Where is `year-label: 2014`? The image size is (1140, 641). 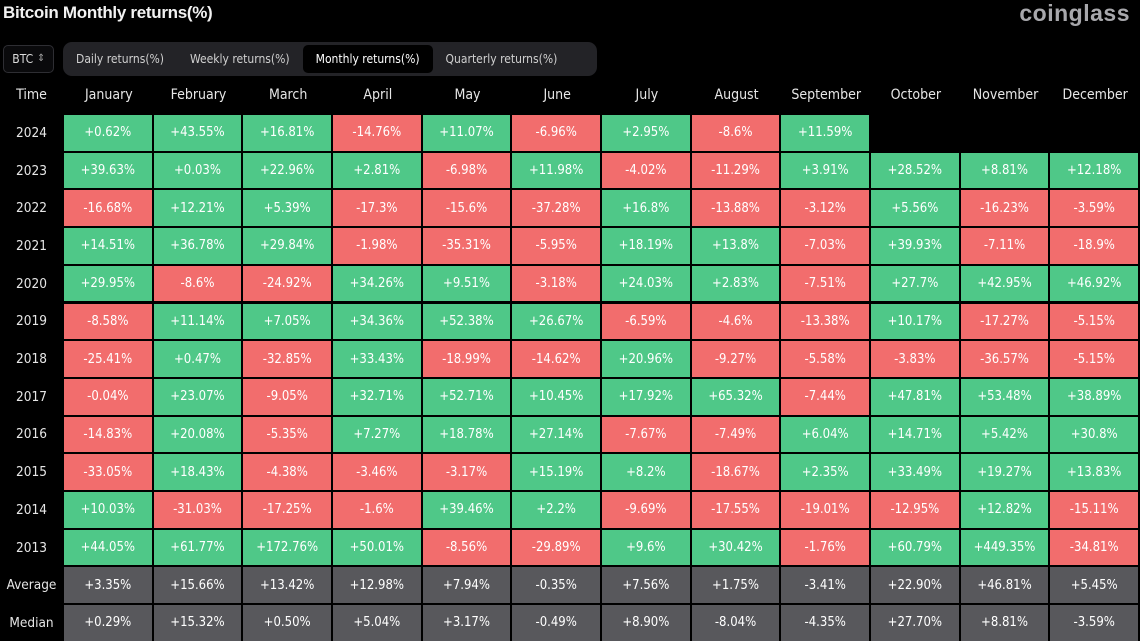
year-label: 2014 is located at coordinates (31, 509).